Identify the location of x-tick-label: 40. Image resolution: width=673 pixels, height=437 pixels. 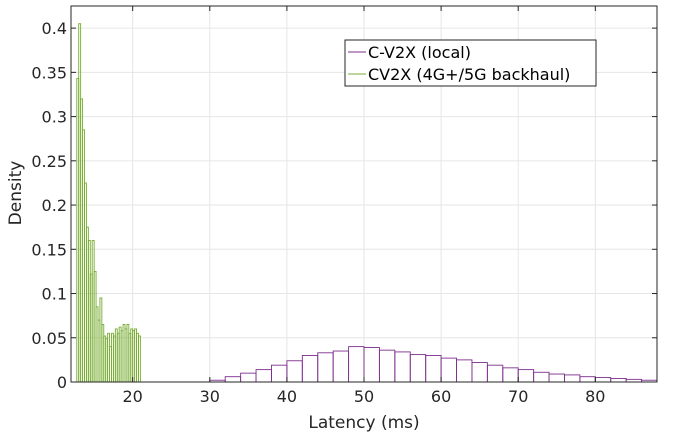
(287, 396).